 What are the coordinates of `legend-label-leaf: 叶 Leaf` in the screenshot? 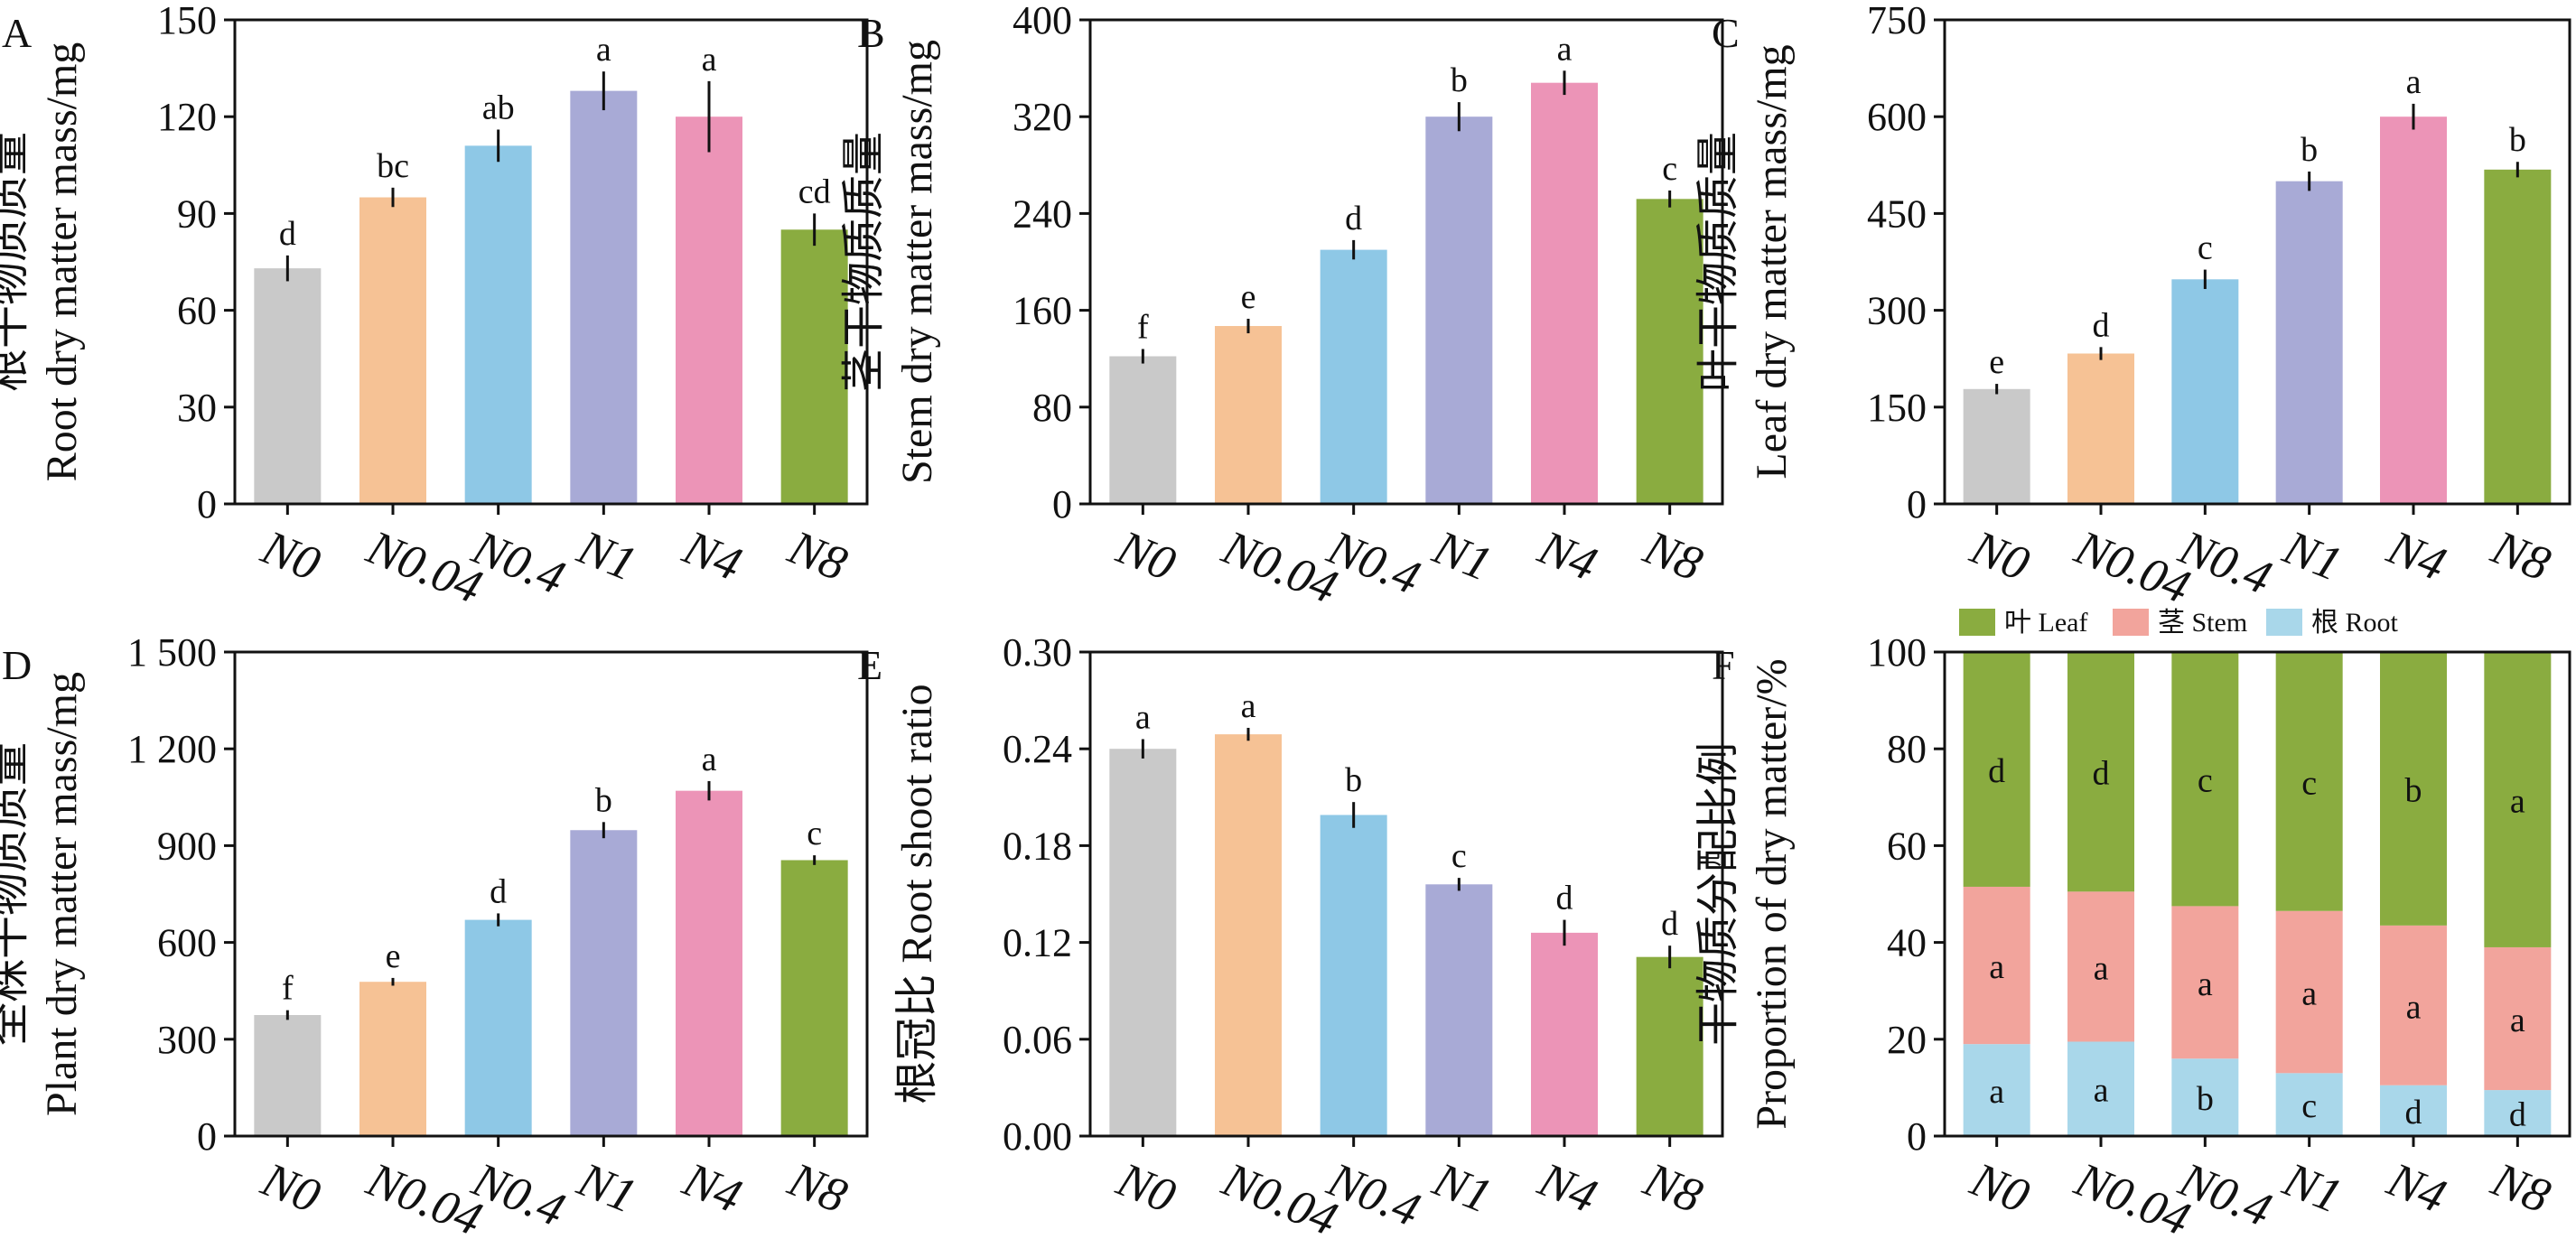 It's located at (2045, 623).